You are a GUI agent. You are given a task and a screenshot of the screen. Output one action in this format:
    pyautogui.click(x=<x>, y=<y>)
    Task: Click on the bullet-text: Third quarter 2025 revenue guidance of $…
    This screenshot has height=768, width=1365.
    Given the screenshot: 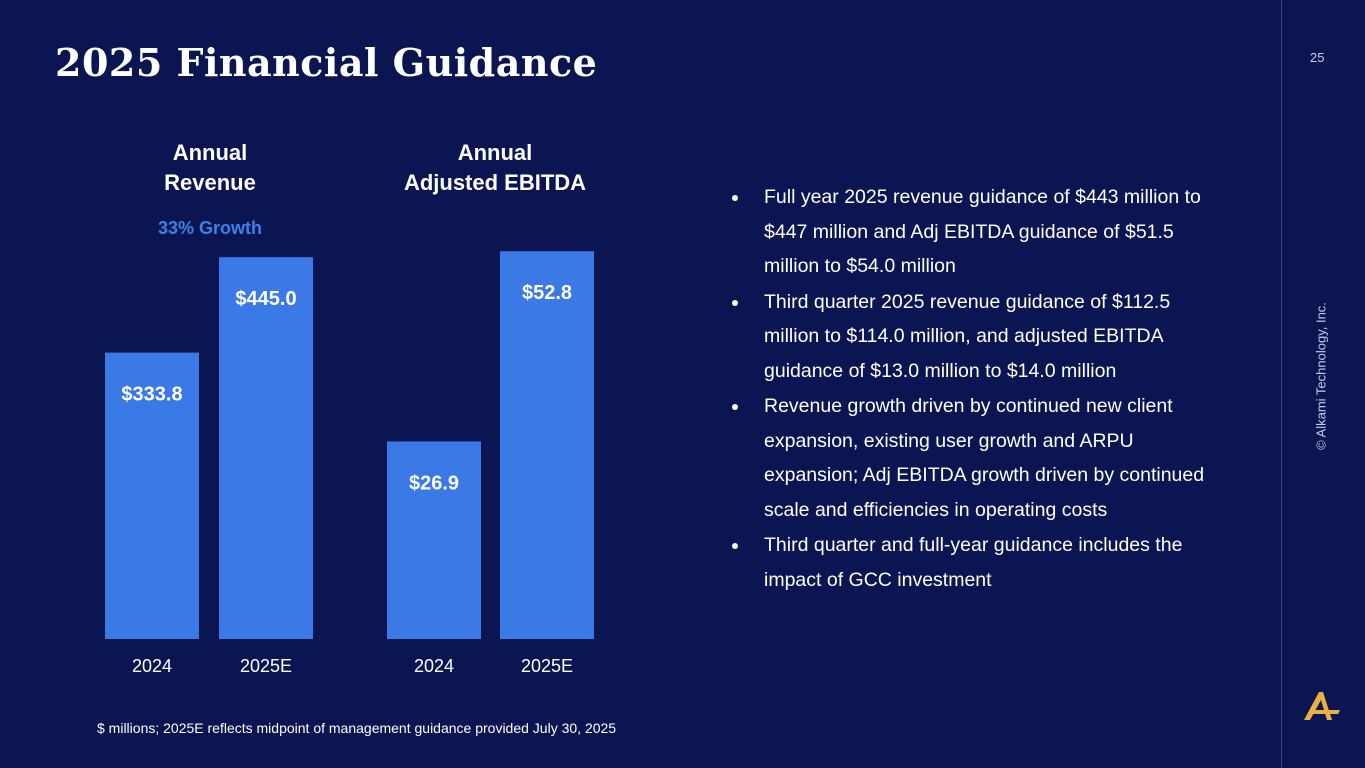 What is the action you would take?
    pyautogui.click(x=967, y=336)
    